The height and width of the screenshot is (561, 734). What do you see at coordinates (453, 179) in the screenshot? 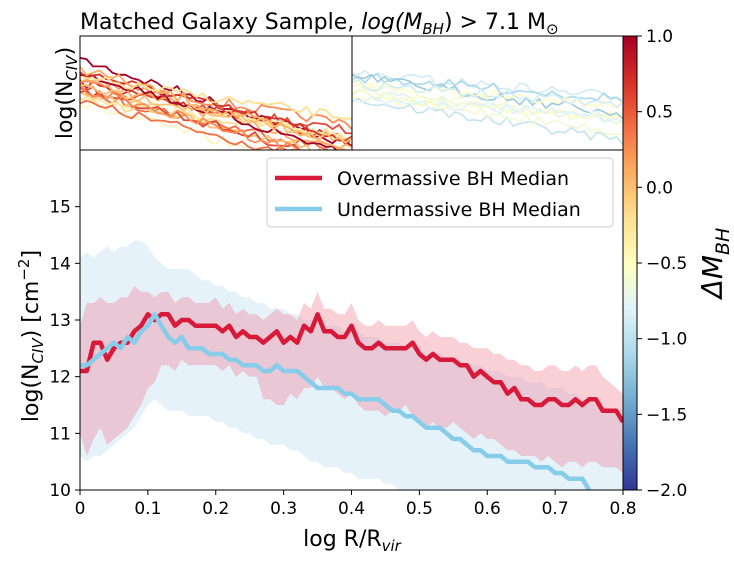
I see `legend-label-overmassive: Overmassive BH Median` at bounding box center [453, 179].